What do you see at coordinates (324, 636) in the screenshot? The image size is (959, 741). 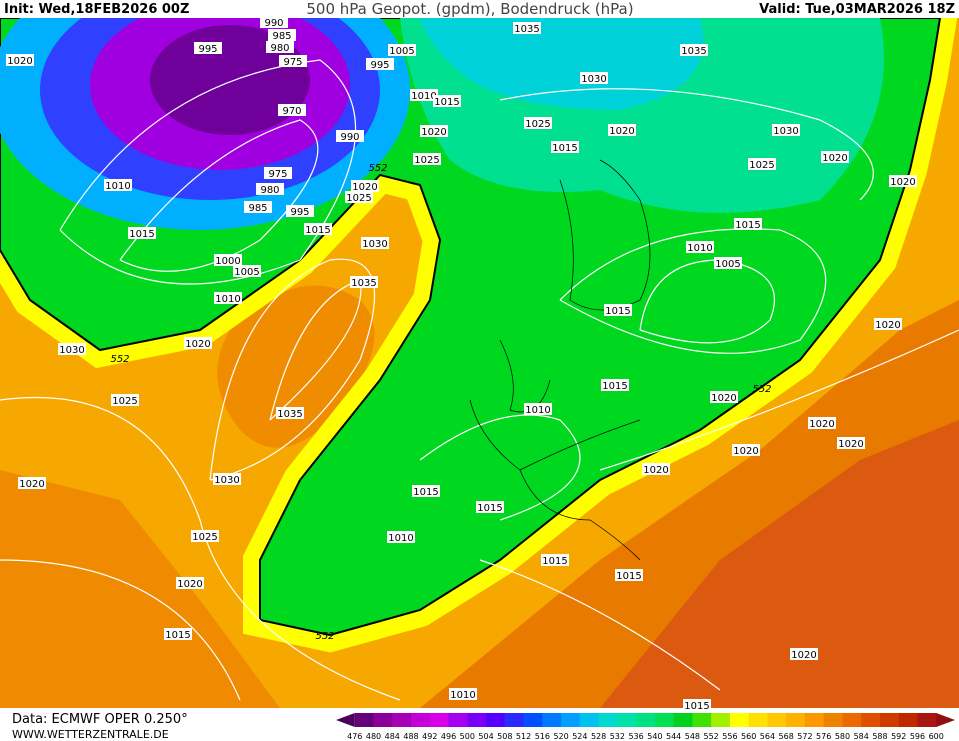 I see `geopotential-label: 552` at bounding box center [324, 636].